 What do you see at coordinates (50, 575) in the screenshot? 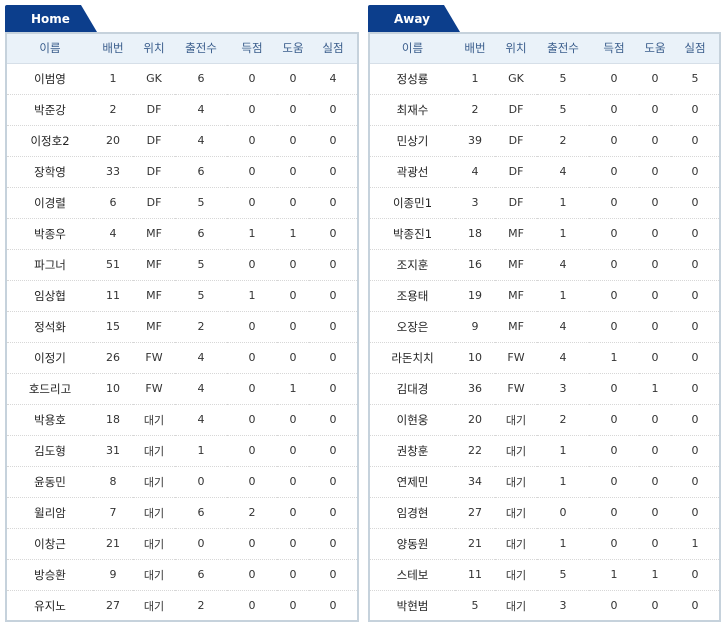
I see `player-name-cell: 방승환` at bounding box center [50, 575].